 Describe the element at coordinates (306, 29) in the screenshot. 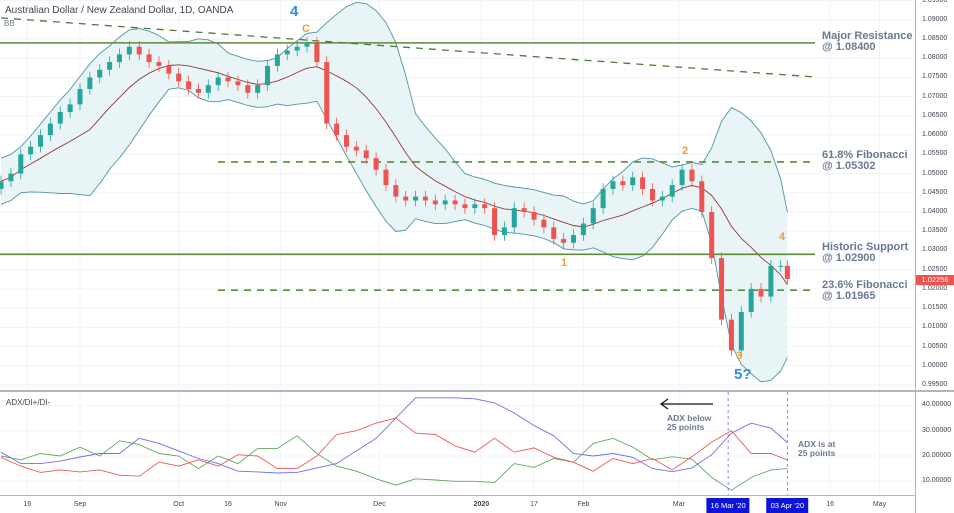

I see `wave-label-c: C` at that location.